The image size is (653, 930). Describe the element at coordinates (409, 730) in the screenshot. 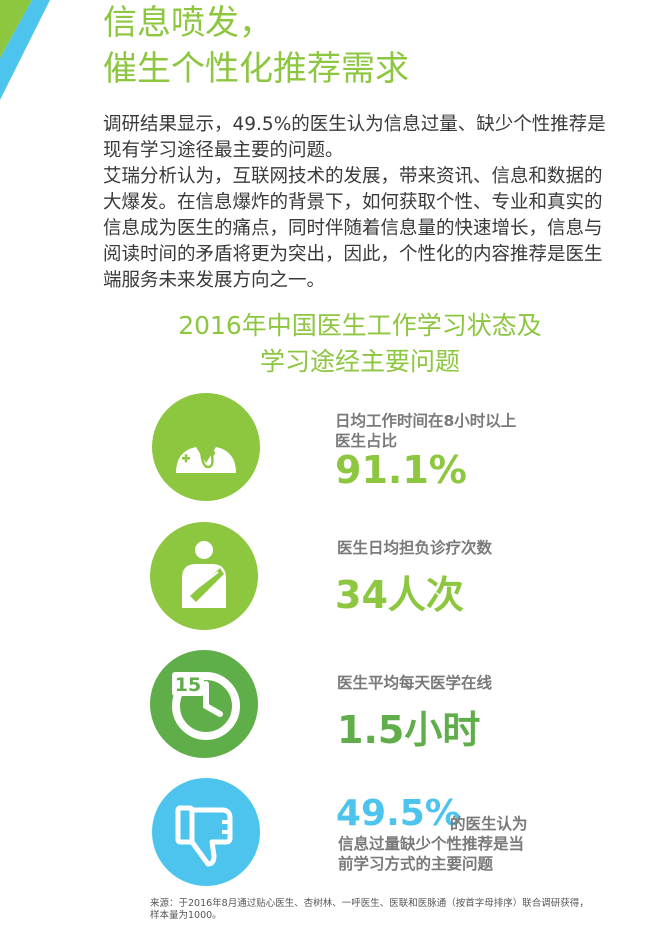

I see `stat-value-online-time: 1.5小时` at that location.